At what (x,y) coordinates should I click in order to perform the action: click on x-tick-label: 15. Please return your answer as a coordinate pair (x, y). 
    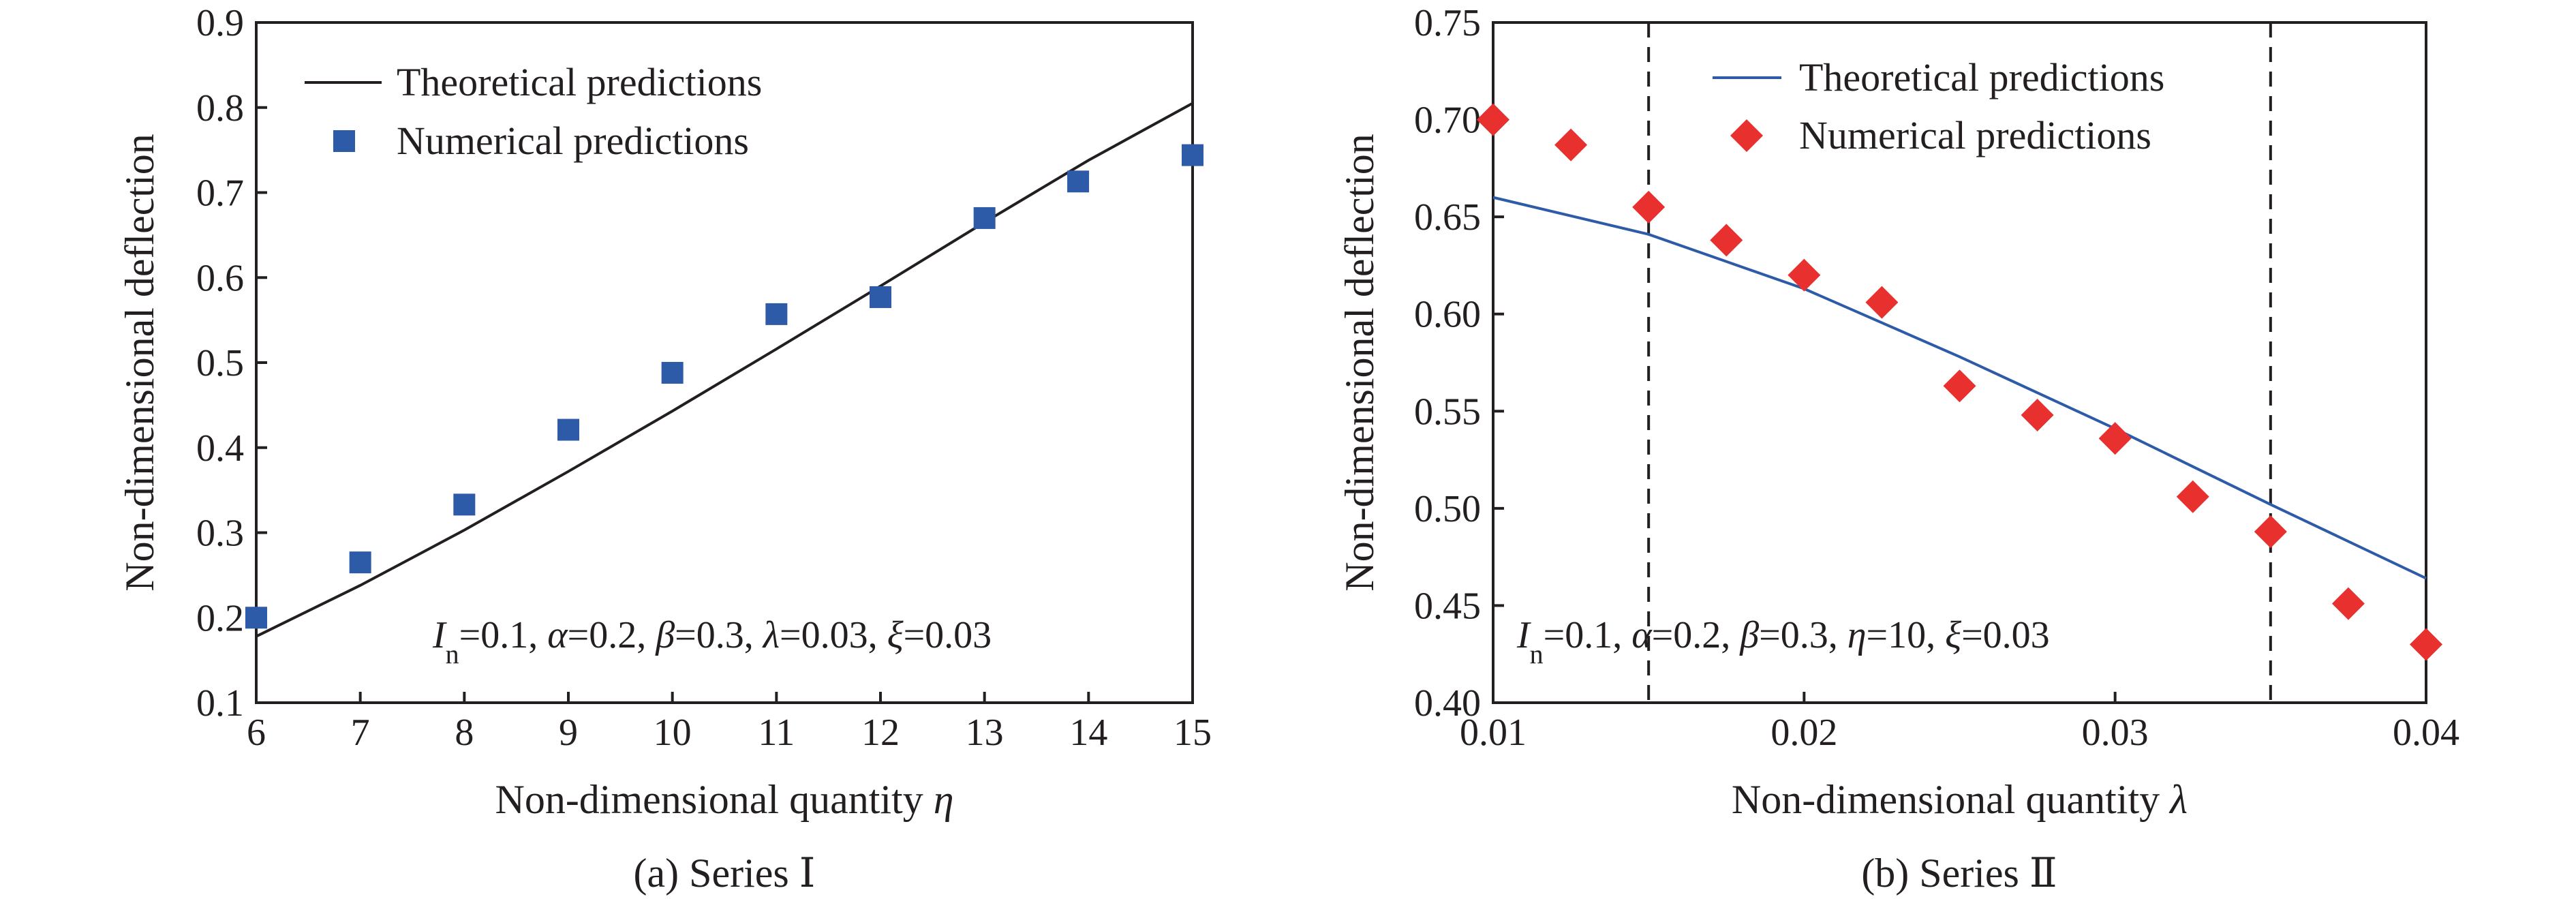
    Looking at the image, I should click on (1193, 733).